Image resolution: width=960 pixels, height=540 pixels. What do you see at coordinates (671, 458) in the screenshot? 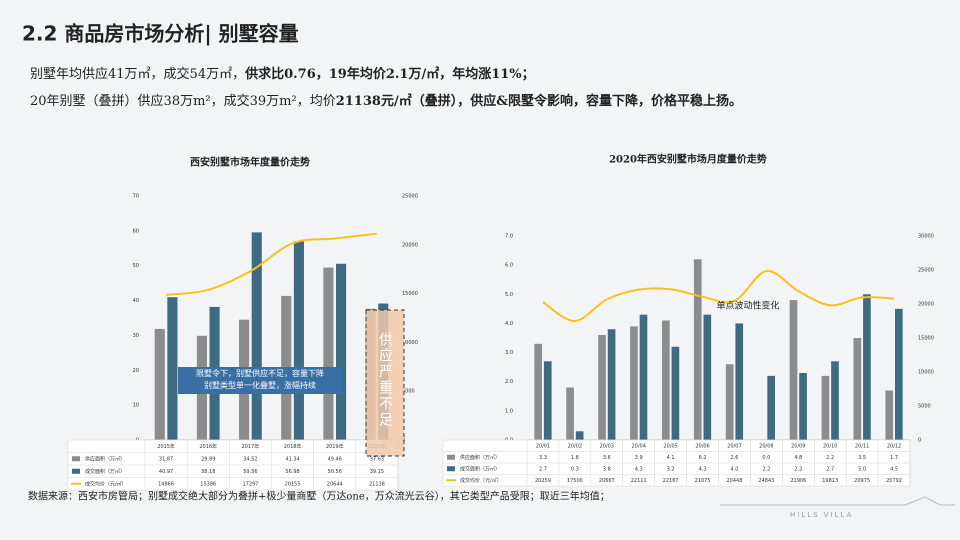
I see `data-label: 4.1` at bounding box center [671, 458].